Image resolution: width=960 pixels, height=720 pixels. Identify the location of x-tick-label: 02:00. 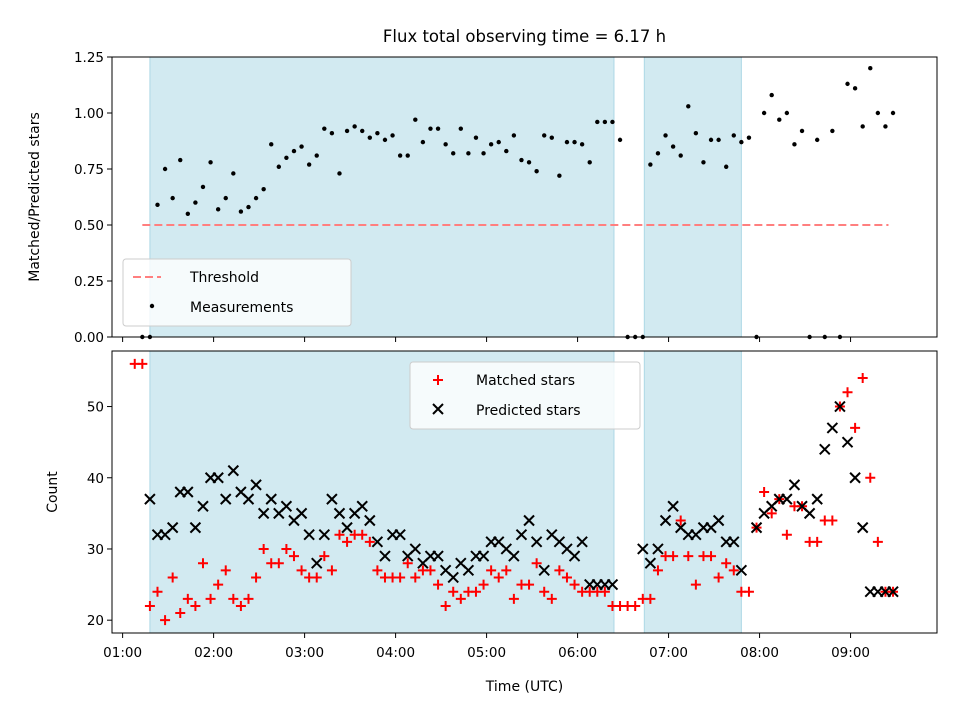
(213, 653).